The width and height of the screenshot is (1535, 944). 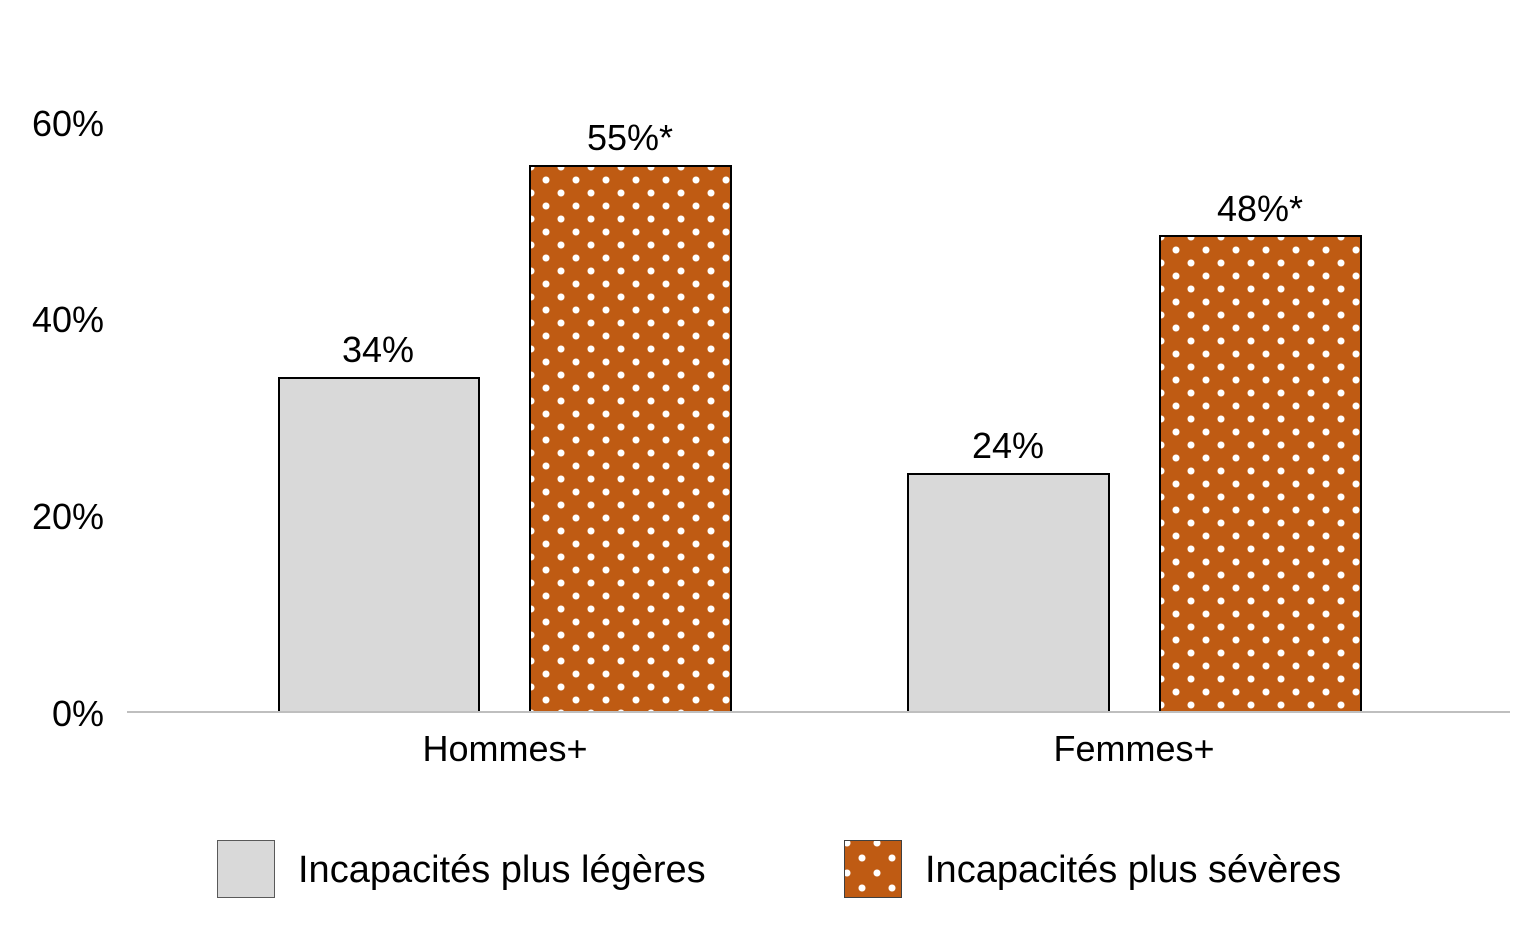 What do you see at coordinates (378, 349) in the screenshot?
I see `value-label: 34%` at bounding box center [378, 349].